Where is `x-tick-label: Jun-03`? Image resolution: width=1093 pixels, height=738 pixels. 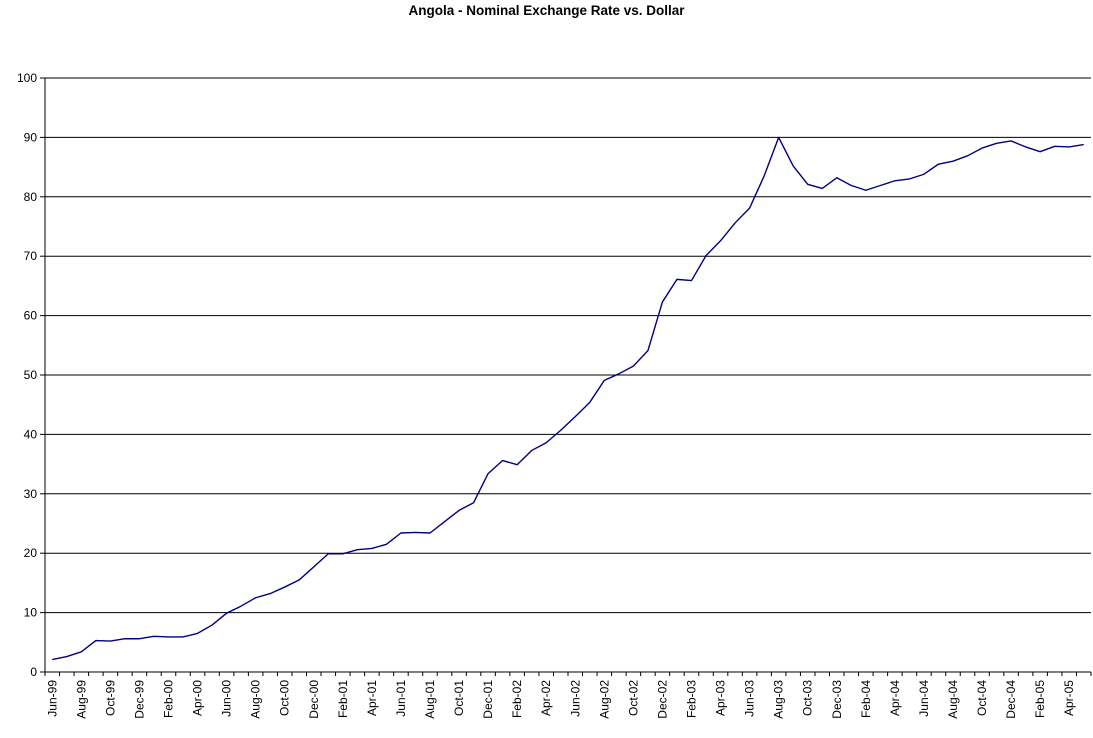
x-tick-label: Jun-03 is located at coordinates (750, 698).